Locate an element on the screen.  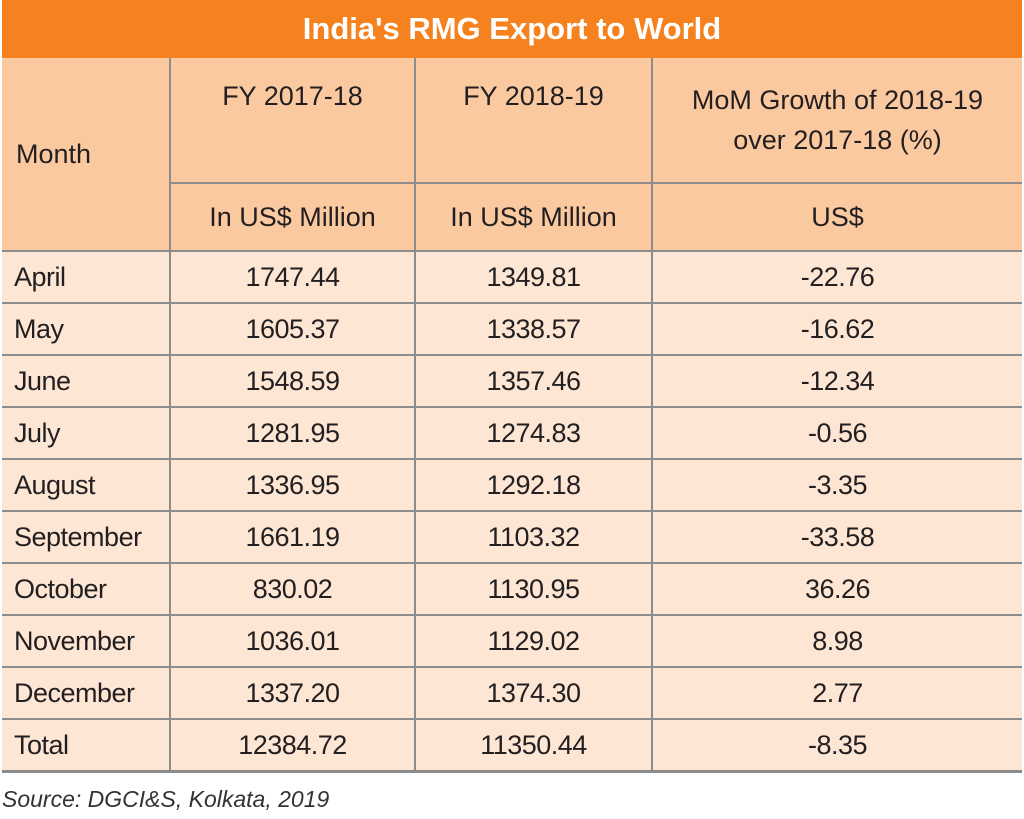
cell-mom-growth: 2.77 is located at coordinates (836, 693).